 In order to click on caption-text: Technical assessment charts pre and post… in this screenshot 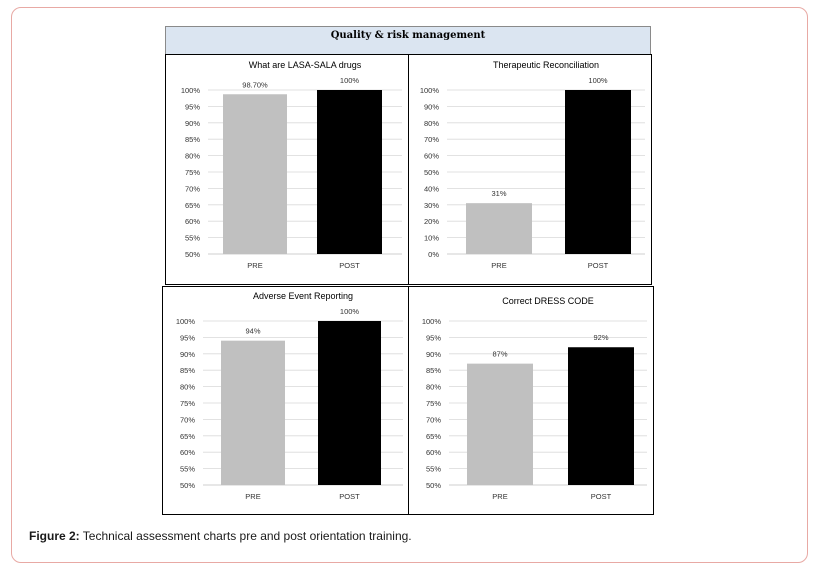, I will do `click(245, 536)`.